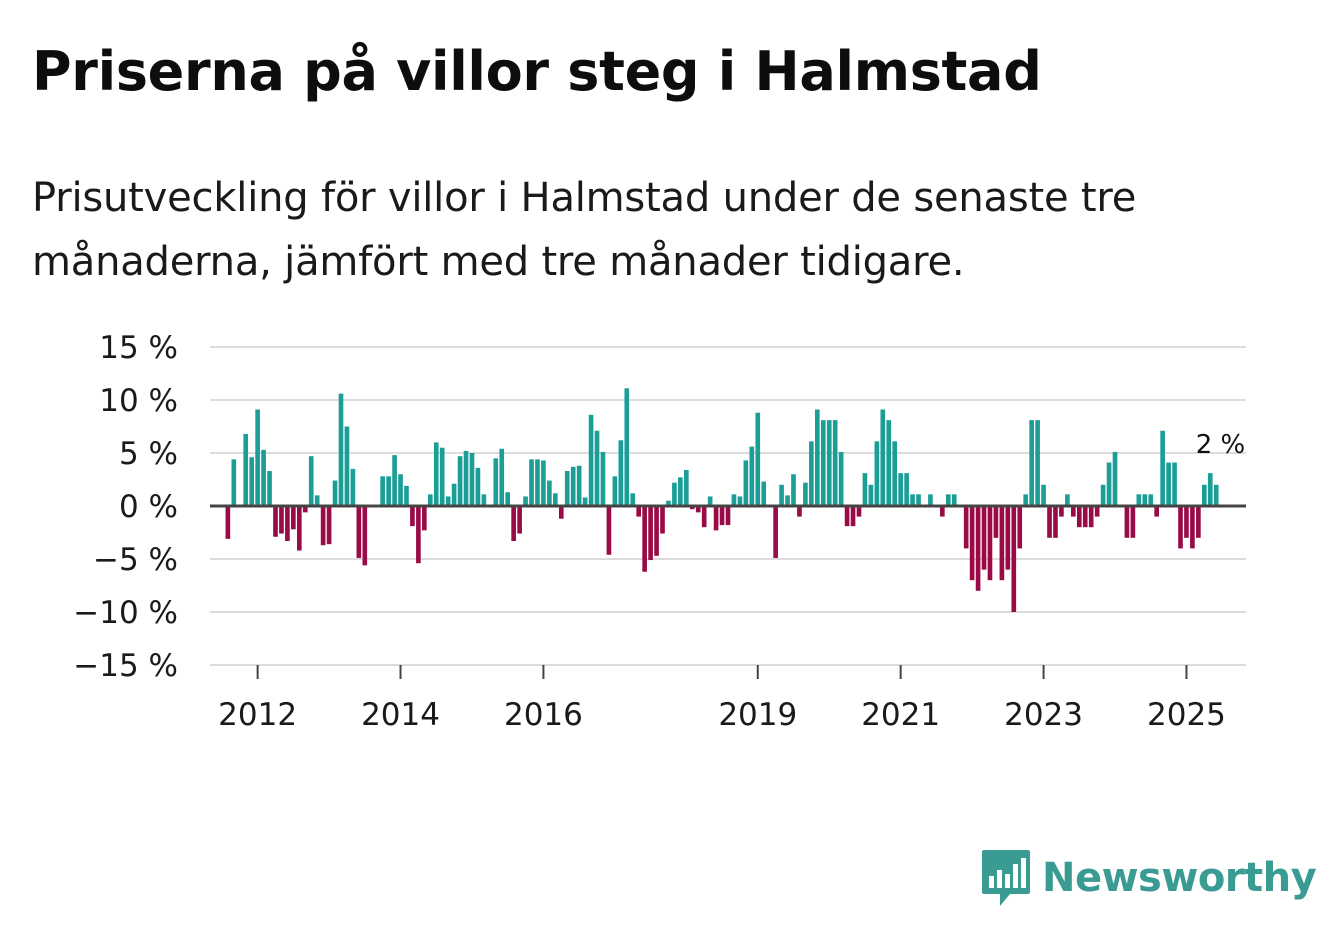  I want to click on y-tick-label: −15 %, so click(125, 666).